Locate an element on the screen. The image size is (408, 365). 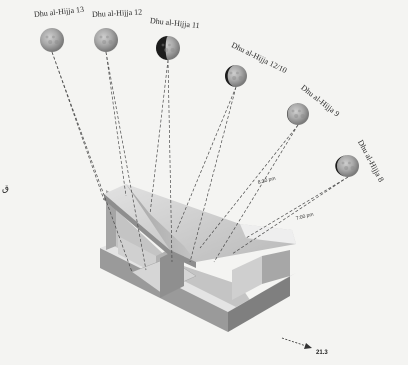
roof-front-edge is located at coordinates (150, 231).